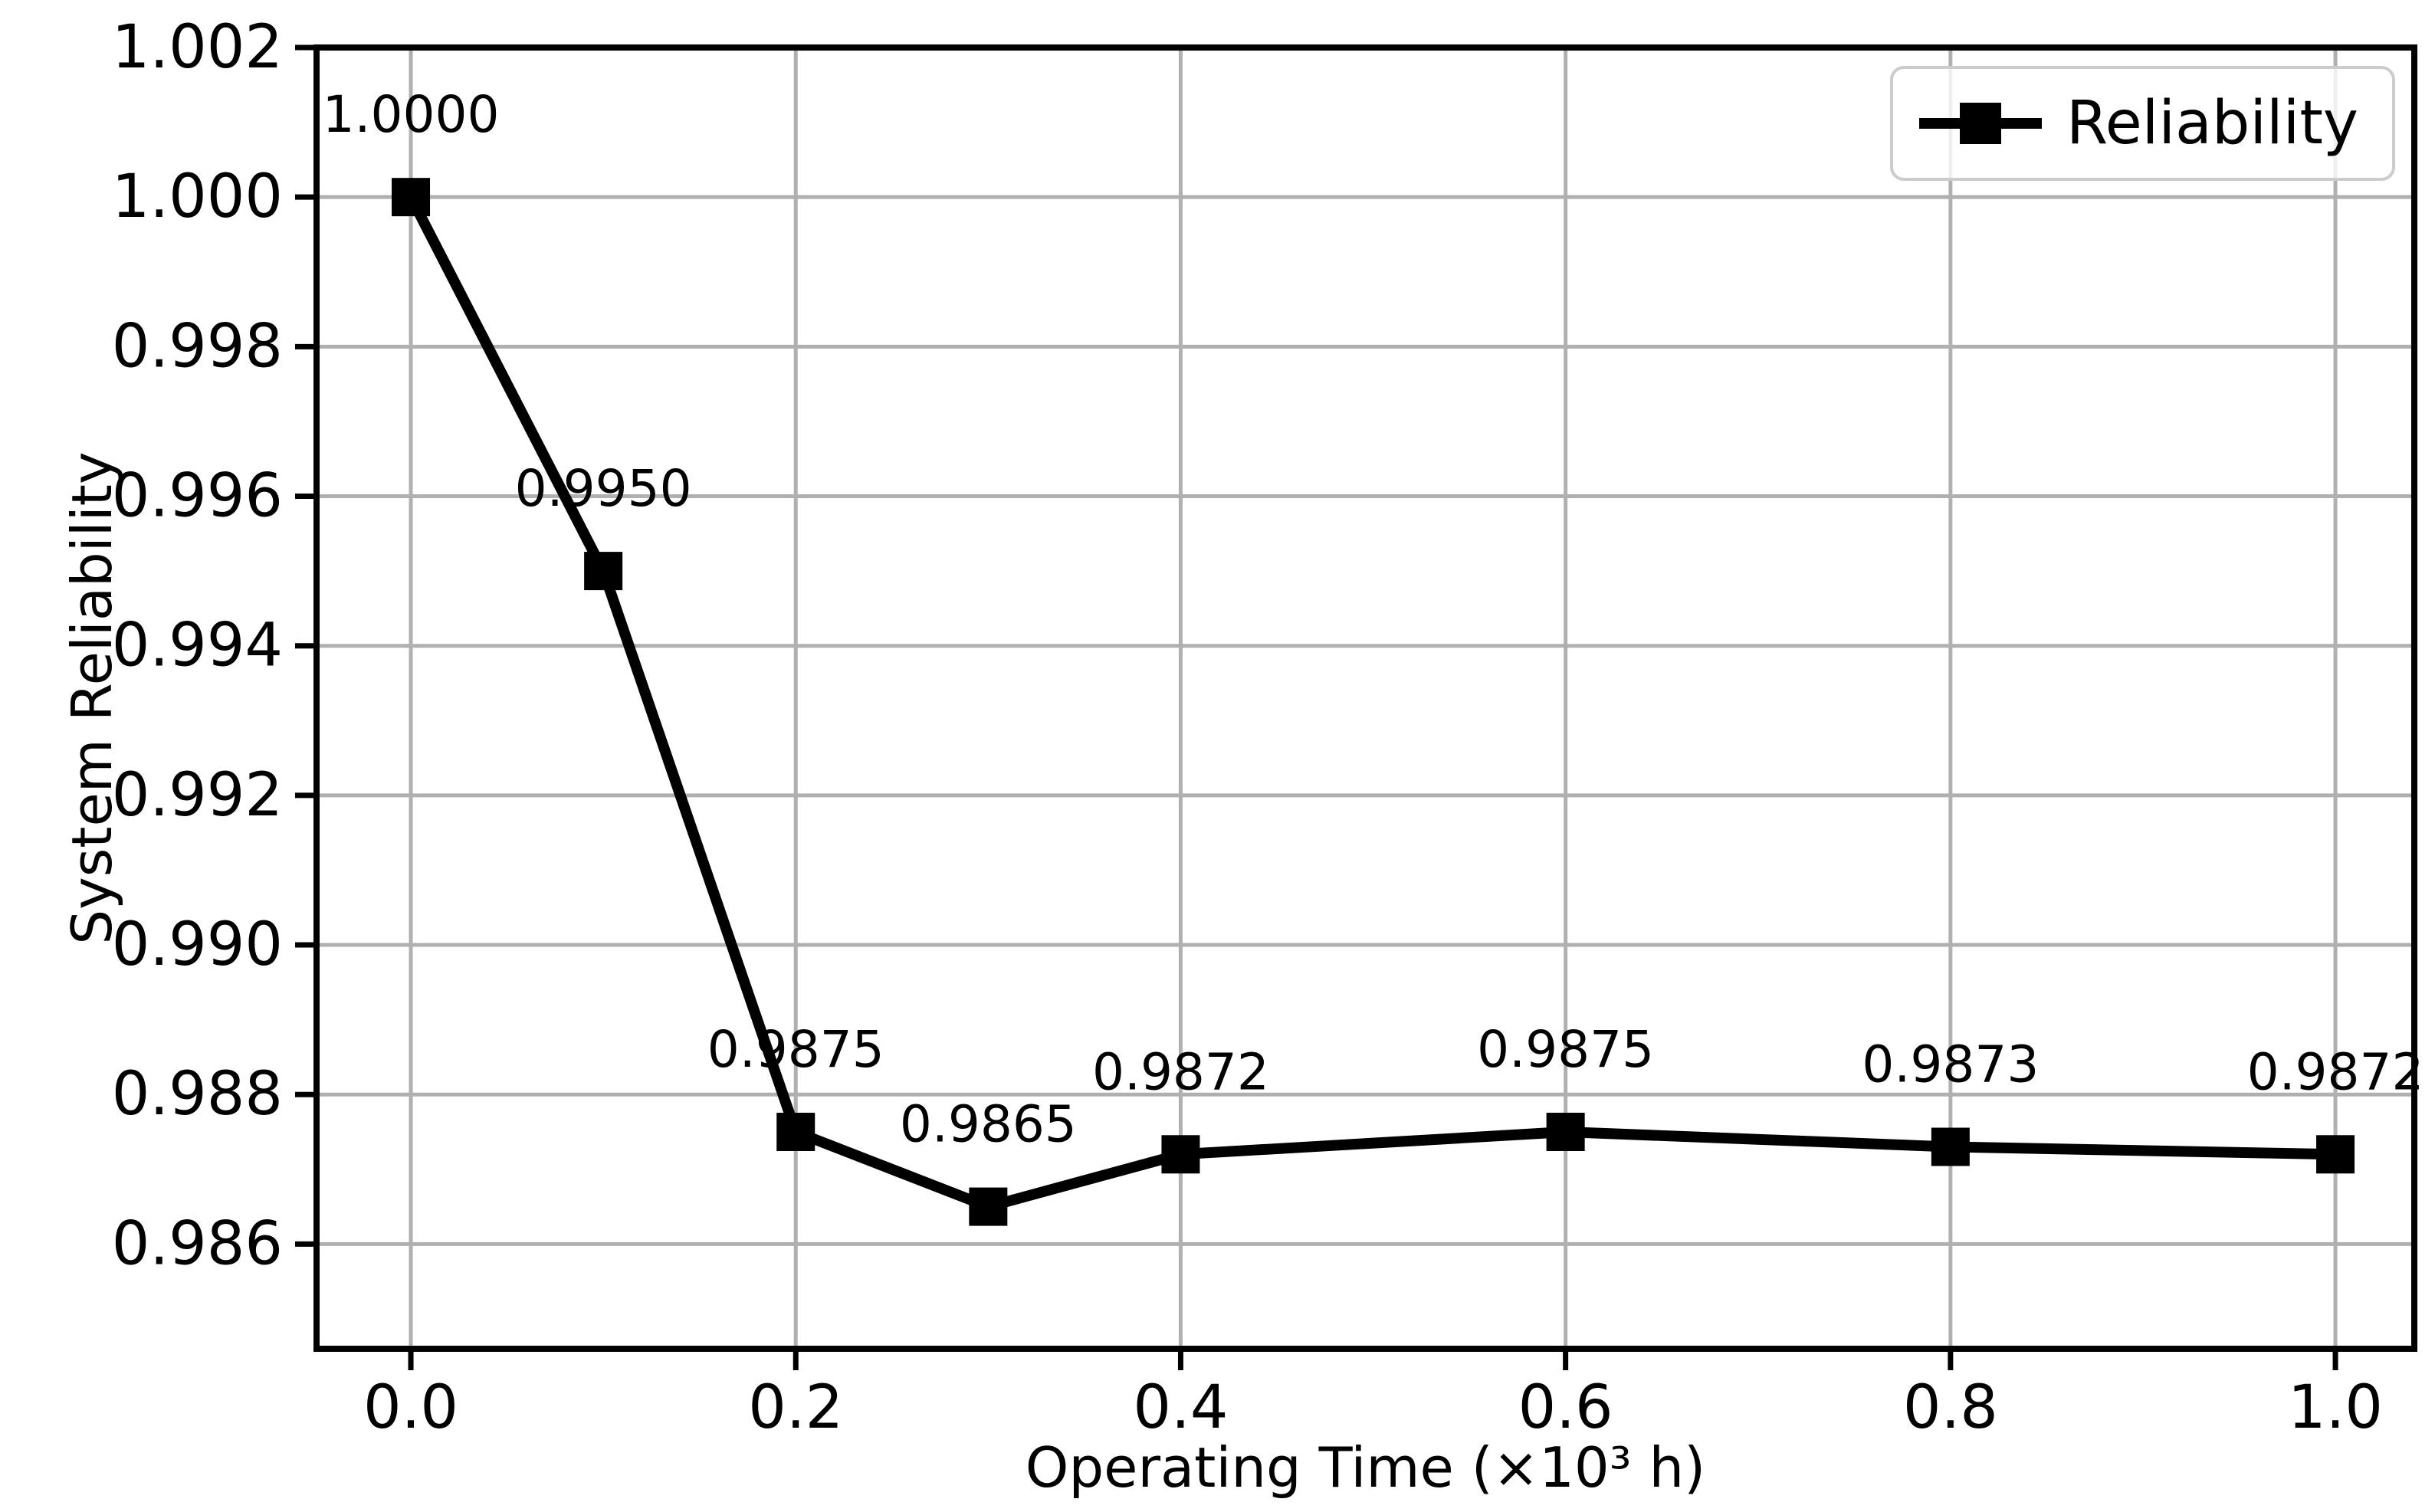 This screenshot has width=2435, height=1512. Describe the element at coordinates (197, 1243) in the screenshot. I see `y-tick-label: 0.986` at that location.